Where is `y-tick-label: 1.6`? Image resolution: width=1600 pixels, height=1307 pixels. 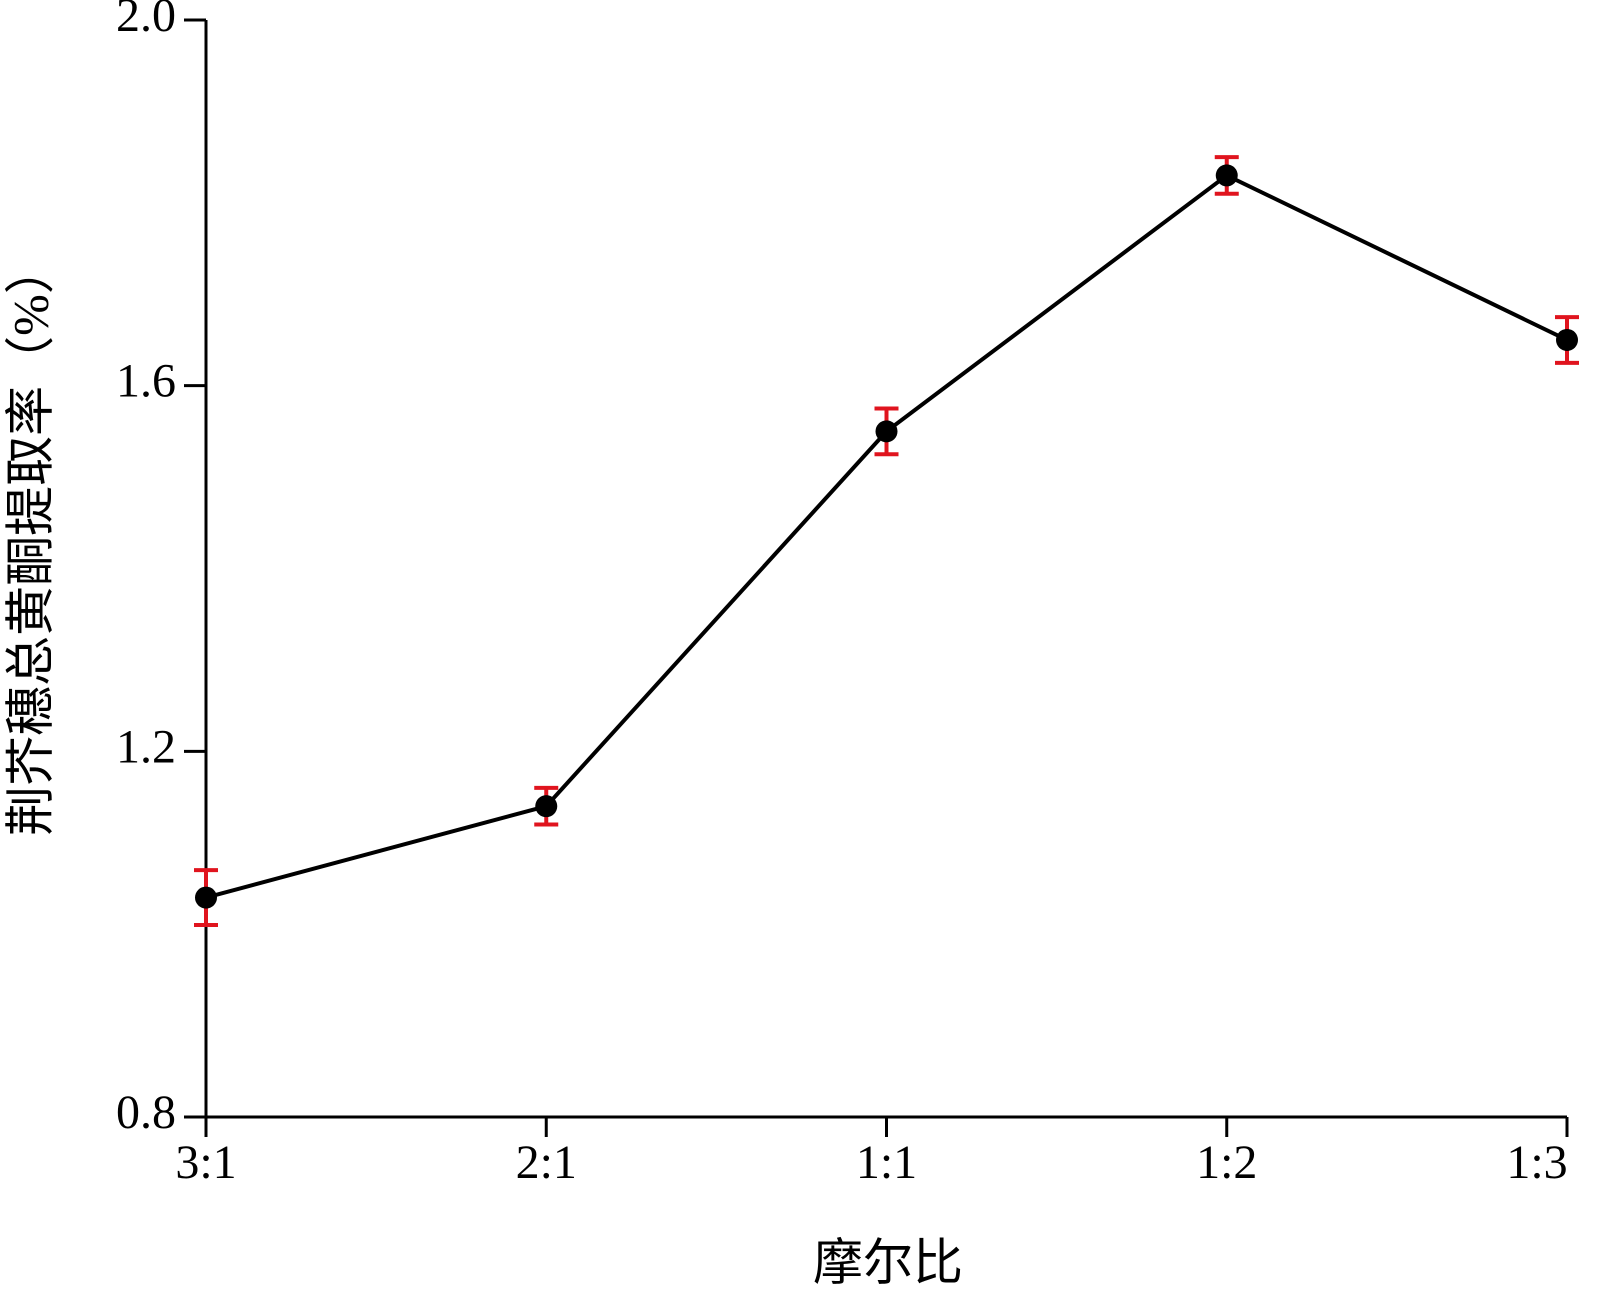
y-tick-label: 1.6 is located at coordinates (146, 381).